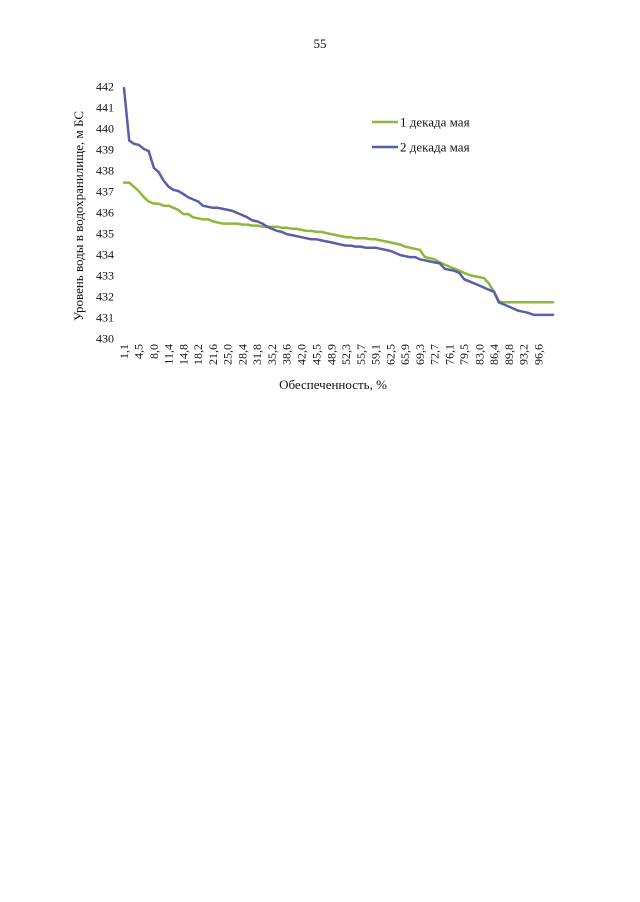 This screenshot has width=640, height=902. Describe the element at coordinates (405, 354) in the screenshot. I see `x-tick-label: 65,9` at that location.